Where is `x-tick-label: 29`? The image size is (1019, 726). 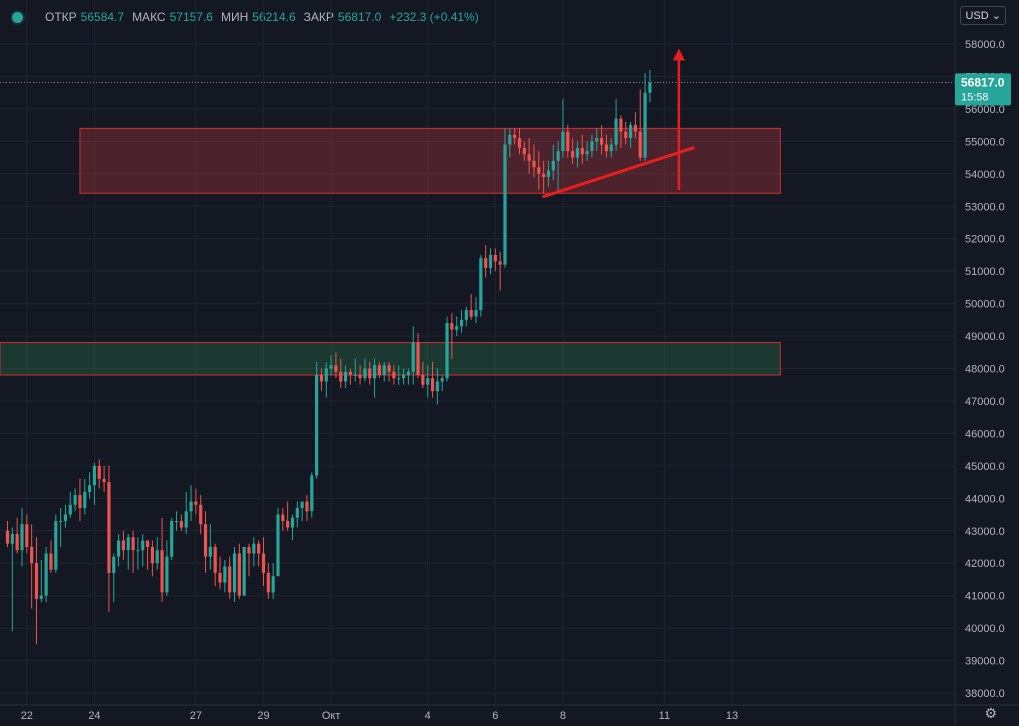 x-tick-label: 29 is located at coordinates (263, 716).